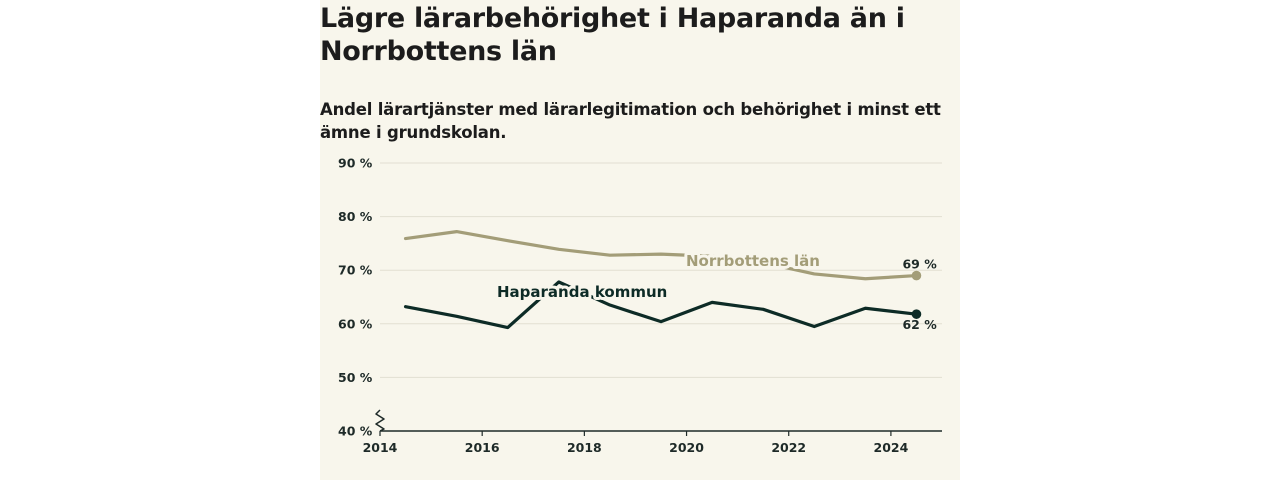  Describe the element at coordinates (661, 305) in the screenshot. I see `series-line-haparanda` at that location.